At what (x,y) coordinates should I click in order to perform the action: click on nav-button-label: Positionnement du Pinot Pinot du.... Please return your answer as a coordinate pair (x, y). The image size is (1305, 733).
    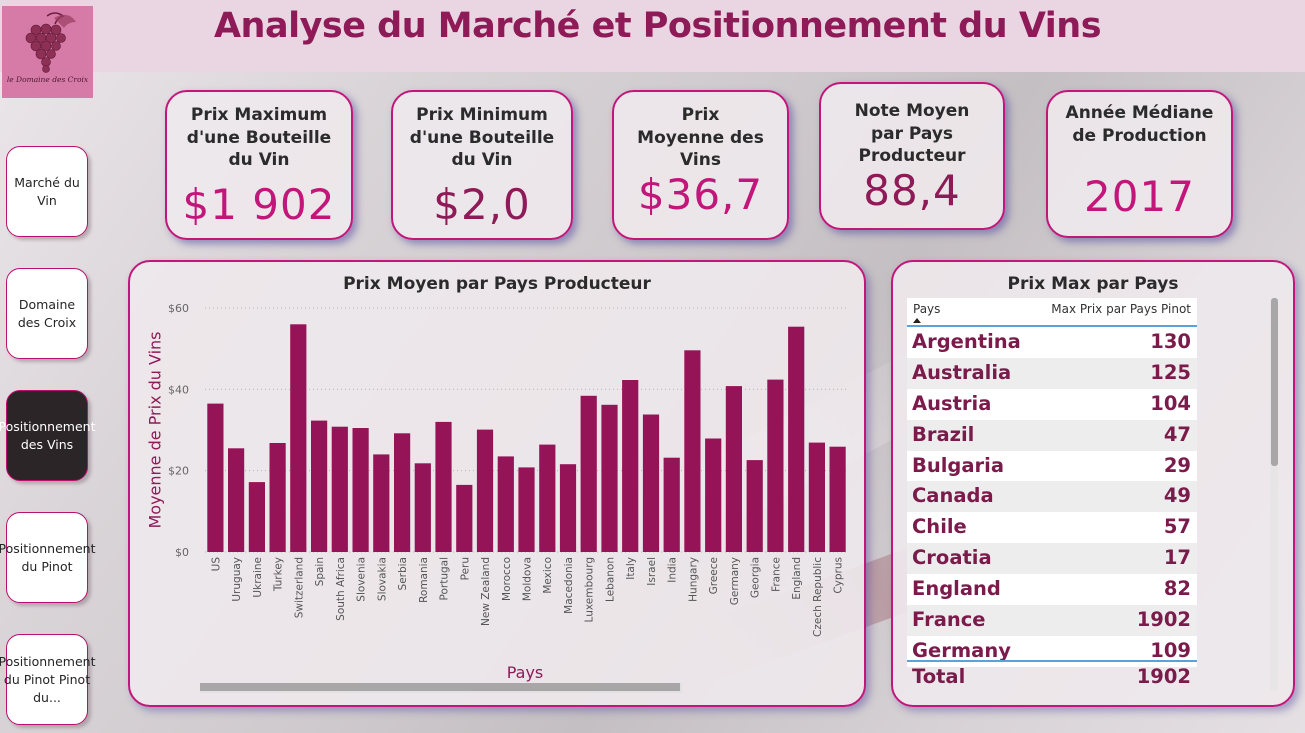
    Looking at the image, I should click on (48, 679).